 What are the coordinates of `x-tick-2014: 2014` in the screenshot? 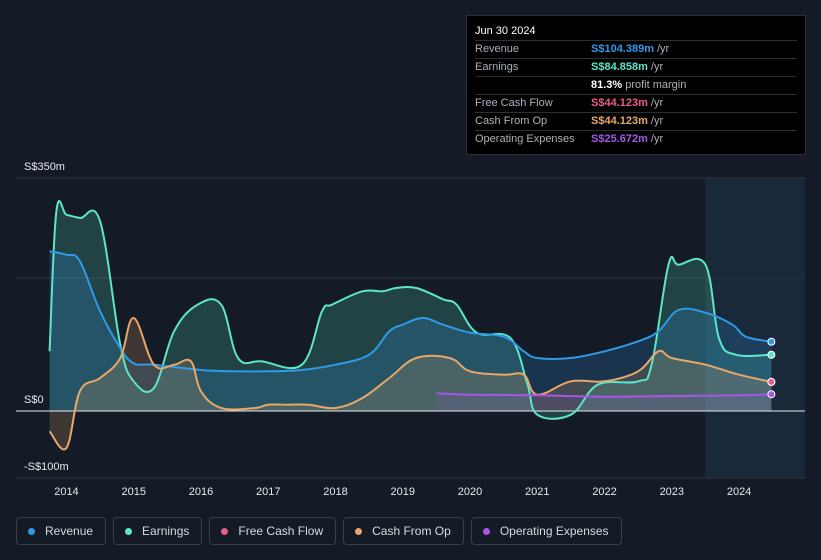 It's located at (66, 492).